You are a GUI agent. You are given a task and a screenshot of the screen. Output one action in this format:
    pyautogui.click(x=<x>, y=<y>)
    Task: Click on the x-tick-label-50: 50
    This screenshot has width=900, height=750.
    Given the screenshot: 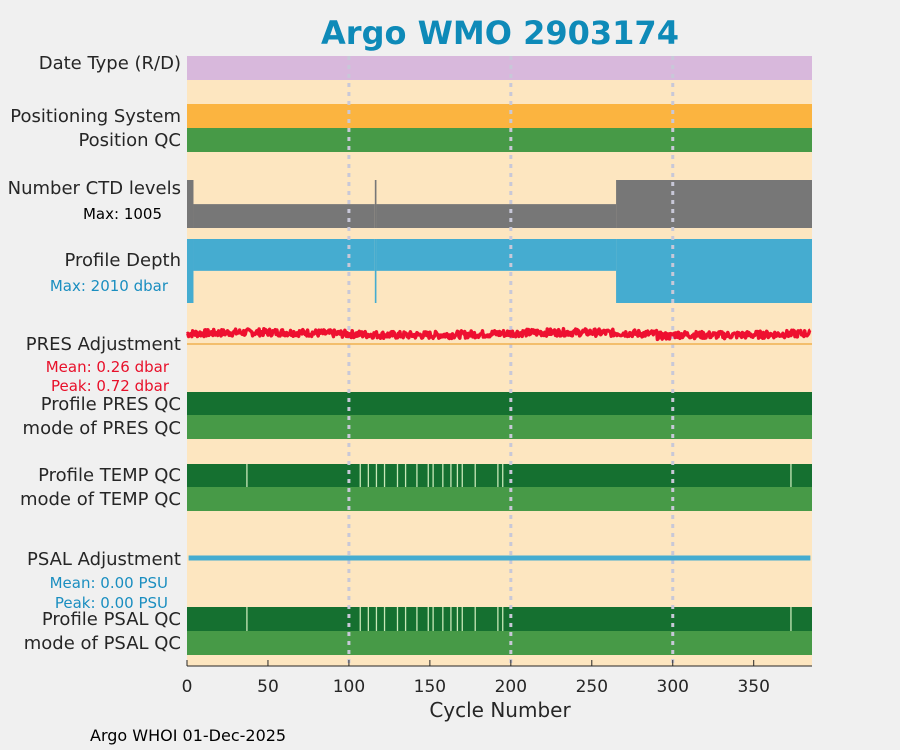 What is the action you would take?
    pyautogui.click(x=268, y=687)
    